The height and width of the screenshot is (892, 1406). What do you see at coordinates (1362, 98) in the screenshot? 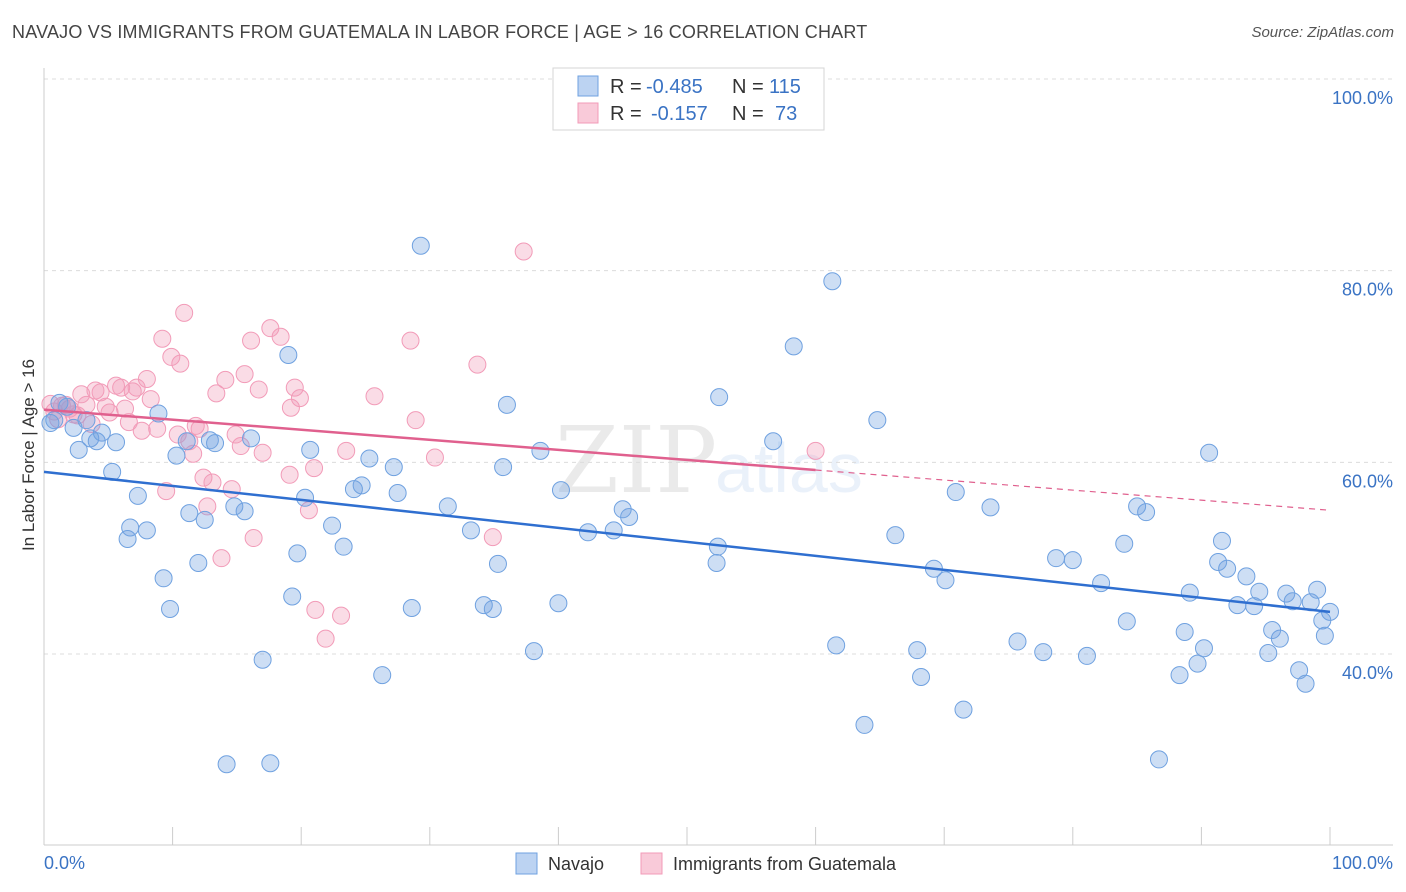
I see `y-tick-label-100: 100.0%` at bounding box center [1362, 98].